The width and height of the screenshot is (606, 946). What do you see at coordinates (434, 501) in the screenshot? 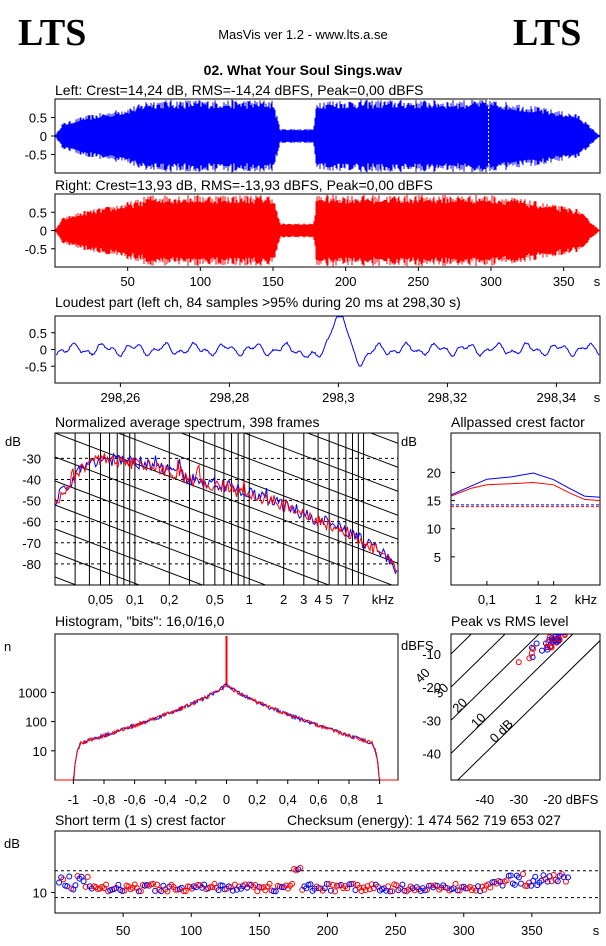
I see `allpassed-ytick-label: 15` at bounding box center [434, 501].